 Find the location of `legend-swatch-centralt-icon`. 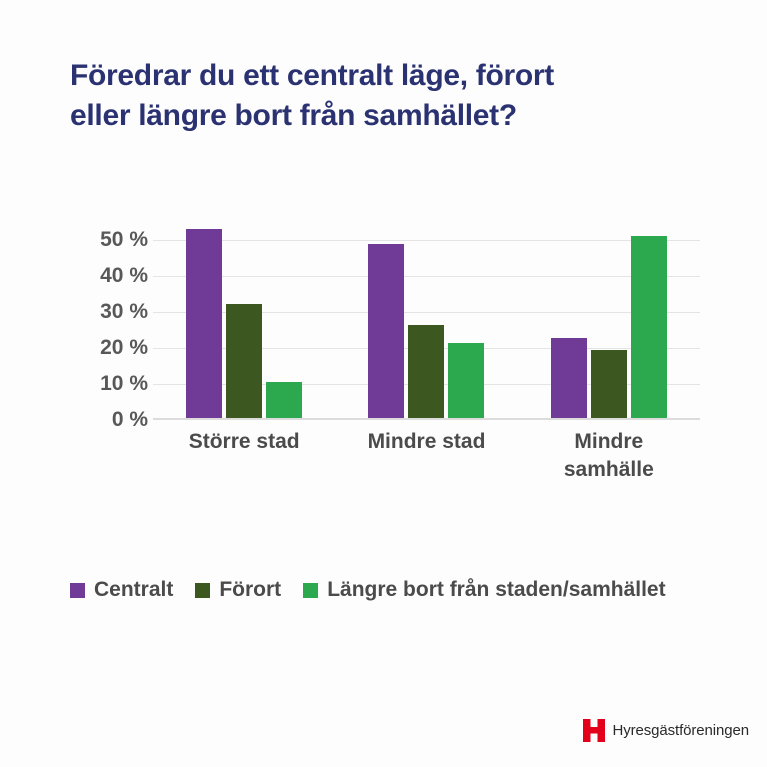

legend-swatch-centralt-icon is located at coordinates (77, 590).